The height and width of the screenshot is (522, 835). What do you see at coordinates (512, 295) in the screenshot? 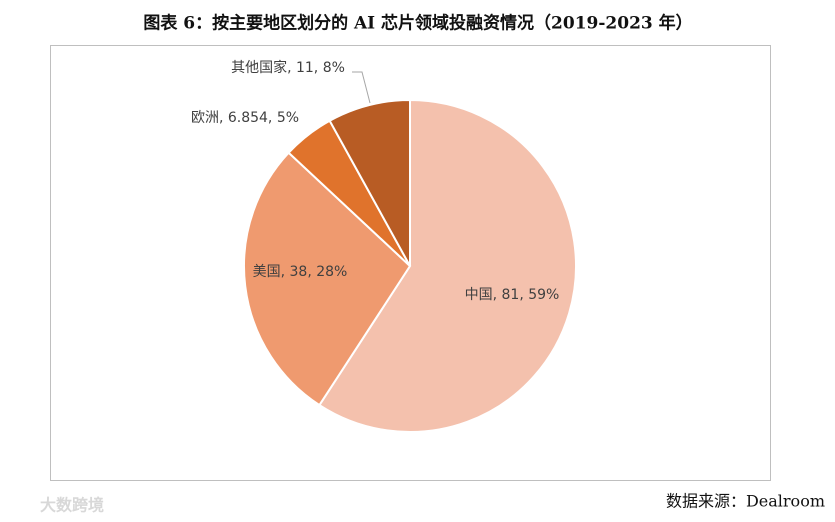
I see `data-label: 中国, 81, 59%` at bounding box center [512, 295].